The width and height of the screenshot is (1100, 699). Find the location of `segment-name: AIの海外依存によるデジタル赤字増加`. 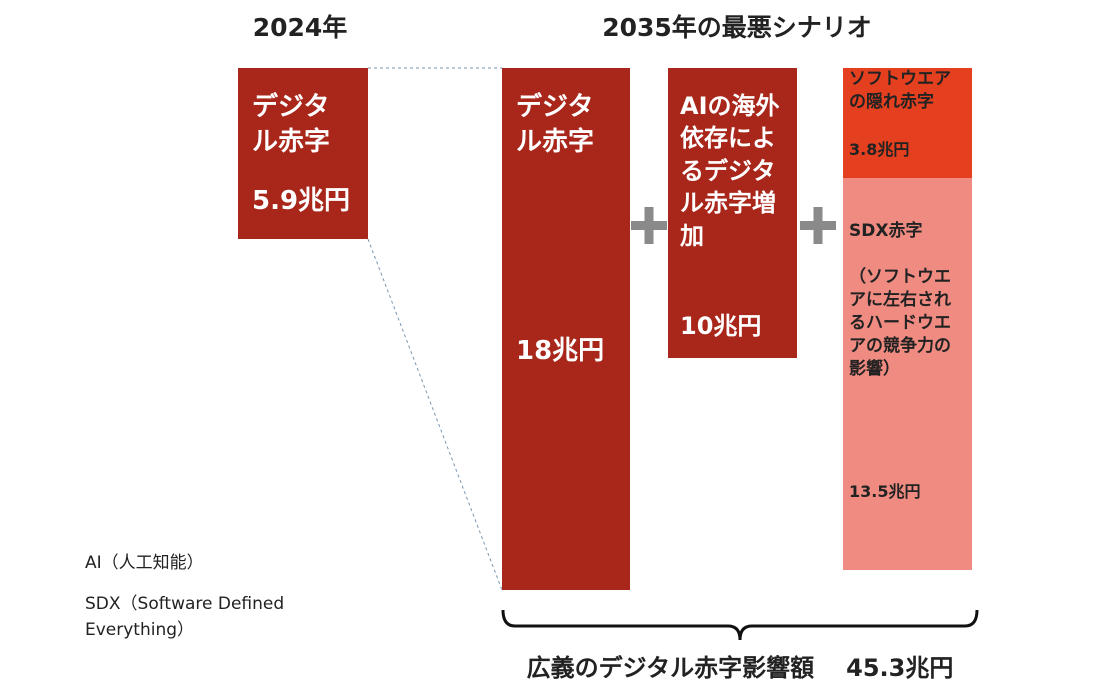

segment-name: AIの海外依存によるデジタル赤字増加 is located at coordinates (730, 171).